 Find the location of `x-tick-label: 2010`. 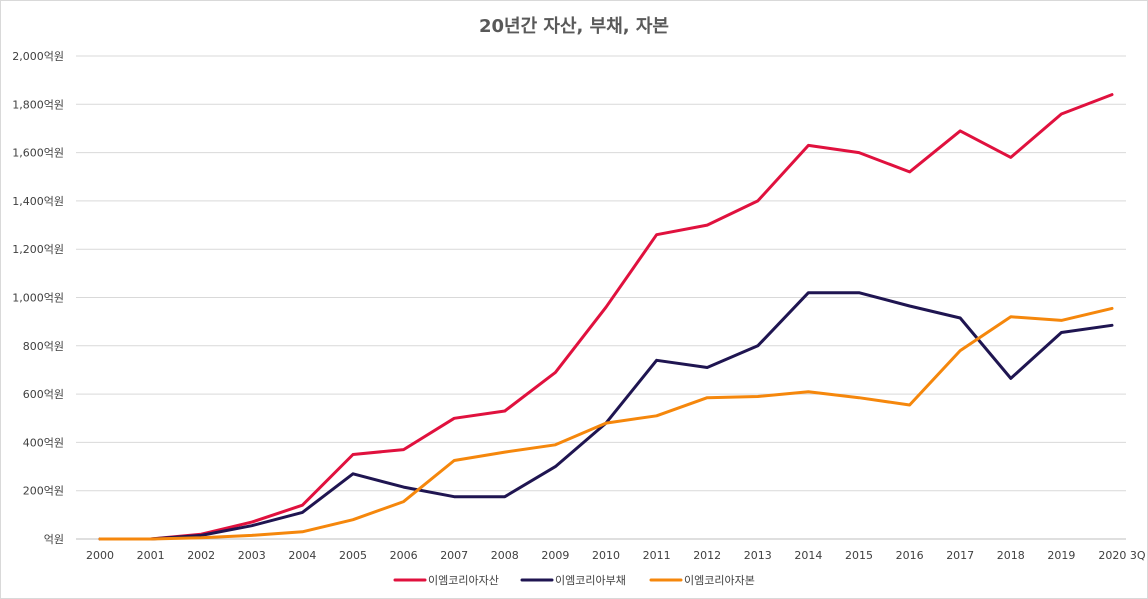

x-tick-label: 2010 is located at coordinates (606, 555).